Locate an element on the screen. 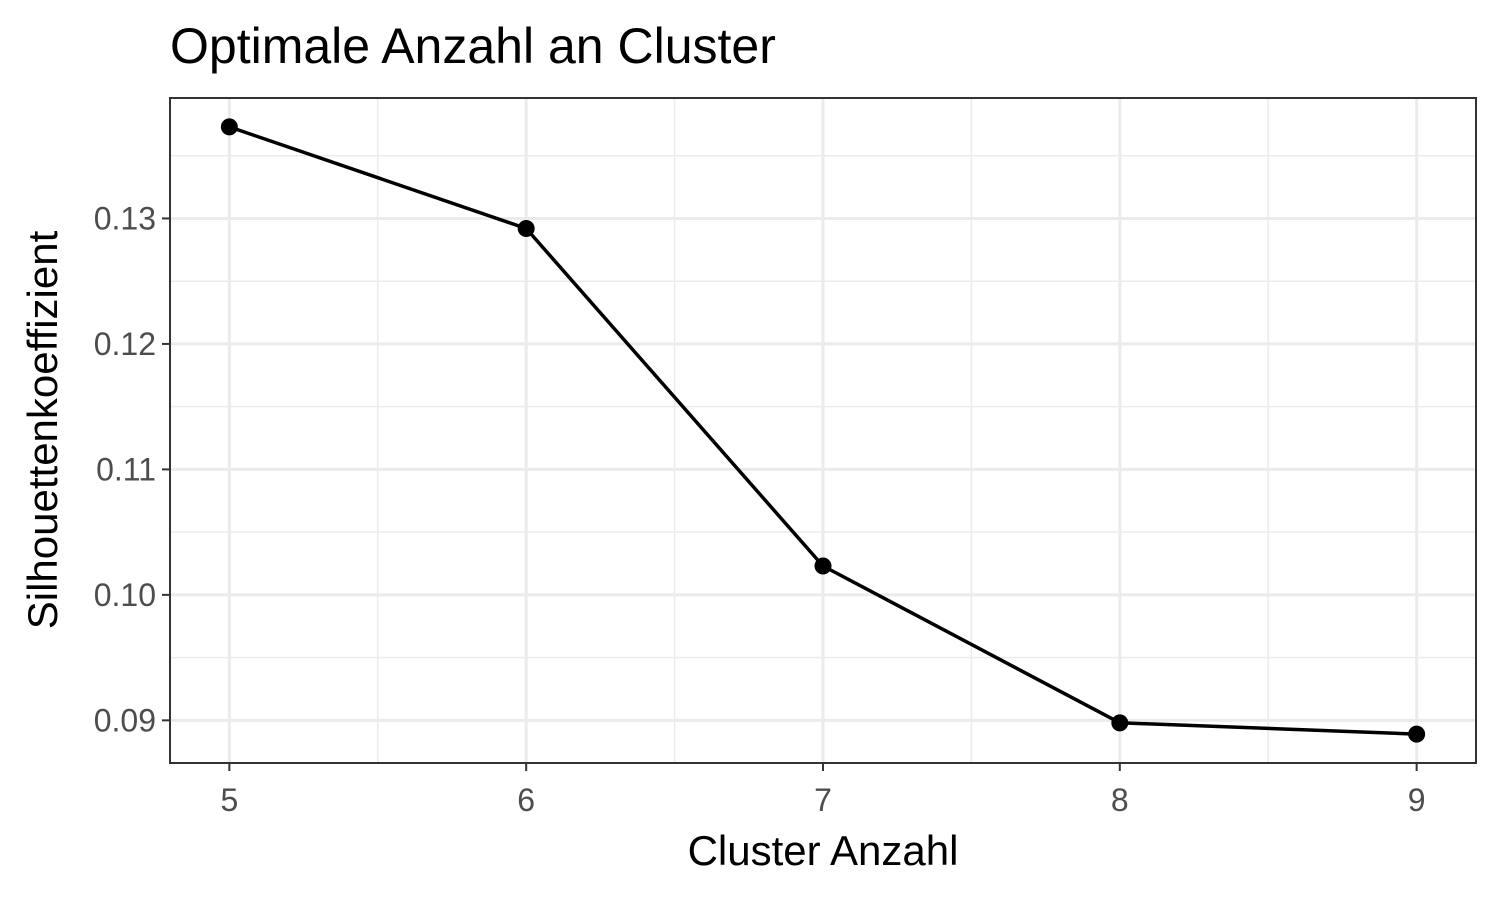 The width and height of the screenshot is (1500, 900). y-axis-ticks: 0.09 0.10 0.11 0.12 0.13 is located at coordinates (132, 469).